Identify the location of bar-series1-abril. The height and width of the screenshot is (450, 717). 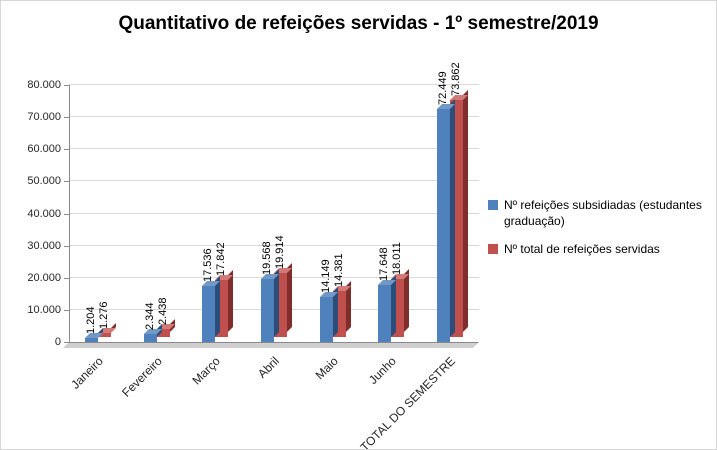
(270, 305).